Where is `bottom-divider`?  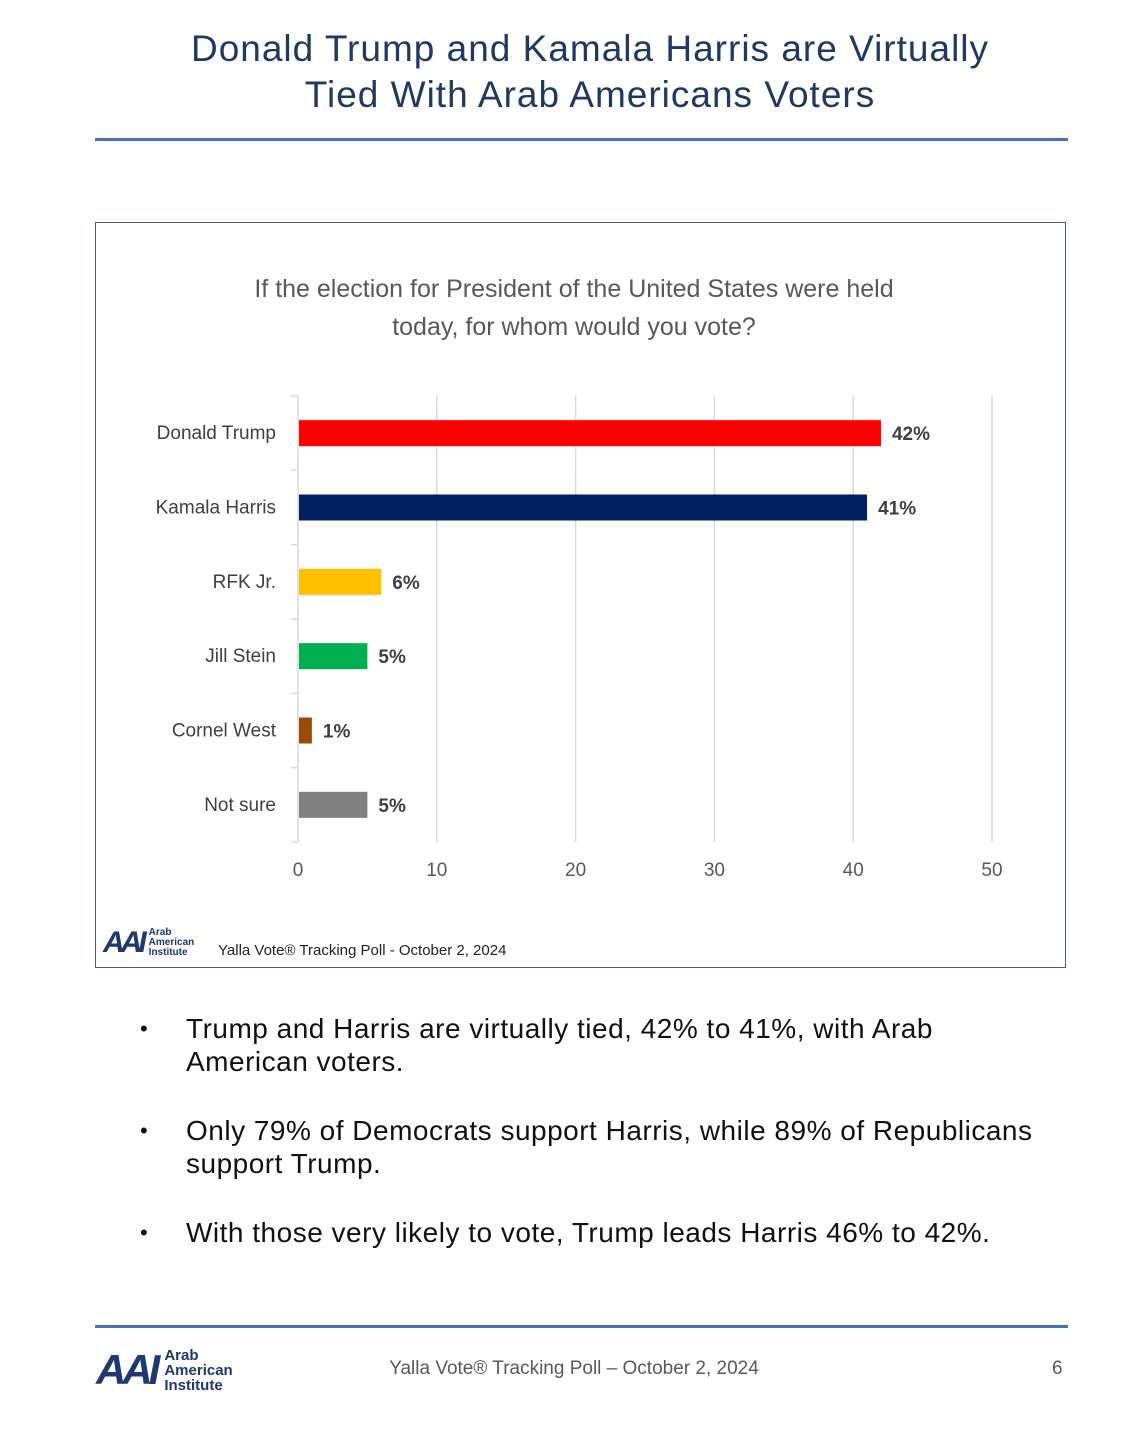 bottom-divider is located at coordinates (581, 1326).